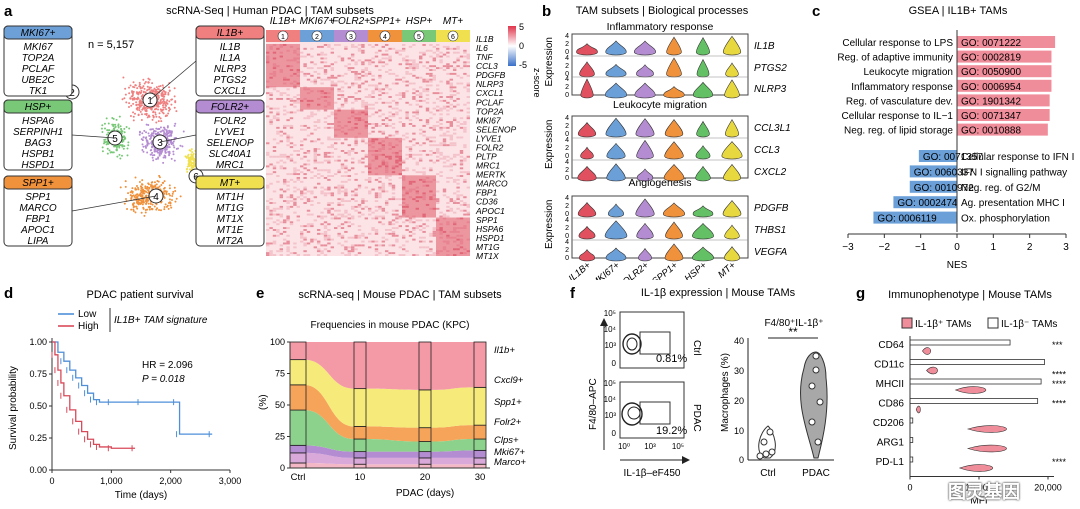  Describe the element at coordinates (38, 406) in the screenshot. I see `km-ytick: 0.50` at that location.